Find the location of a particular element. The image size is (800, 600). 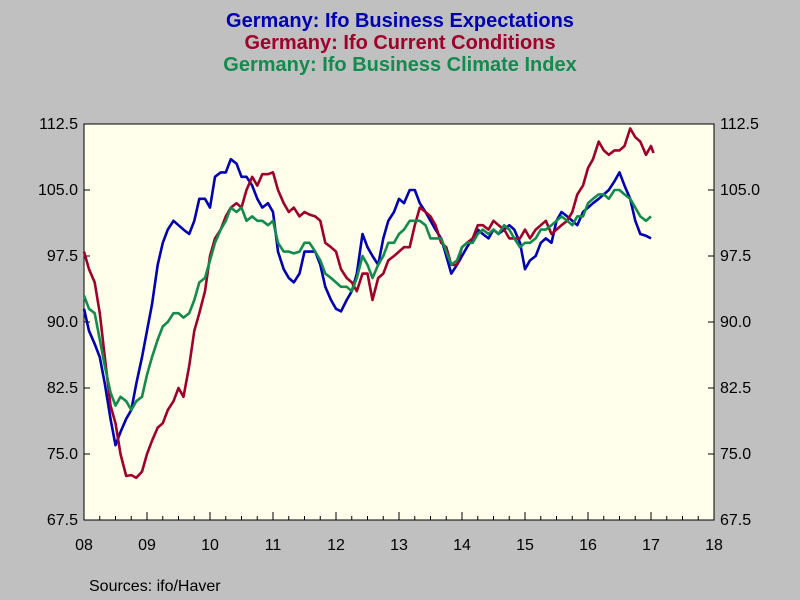

y-tick-label-right: 105.0 is located at coordinates (740, 190).